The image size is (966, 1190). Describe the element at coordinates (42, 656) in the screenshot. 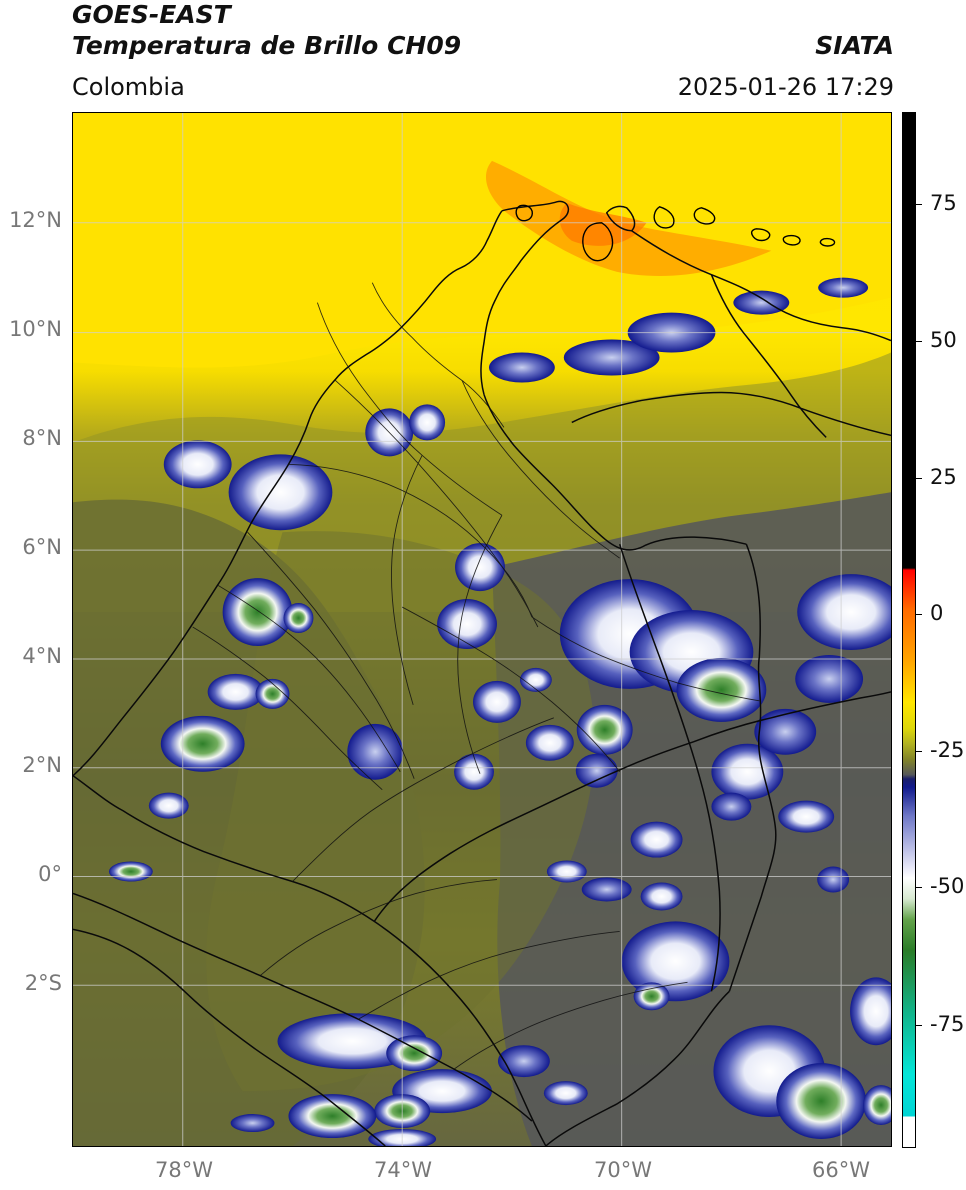

I see `lat-label-4n: 4°N` at that location.